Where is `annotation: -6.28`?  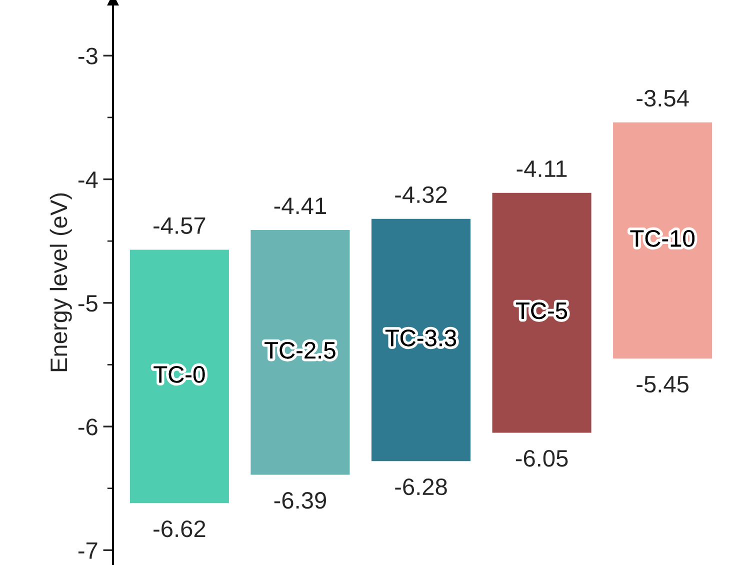
annotation: -6.28 is located at coordinates (421, 487).